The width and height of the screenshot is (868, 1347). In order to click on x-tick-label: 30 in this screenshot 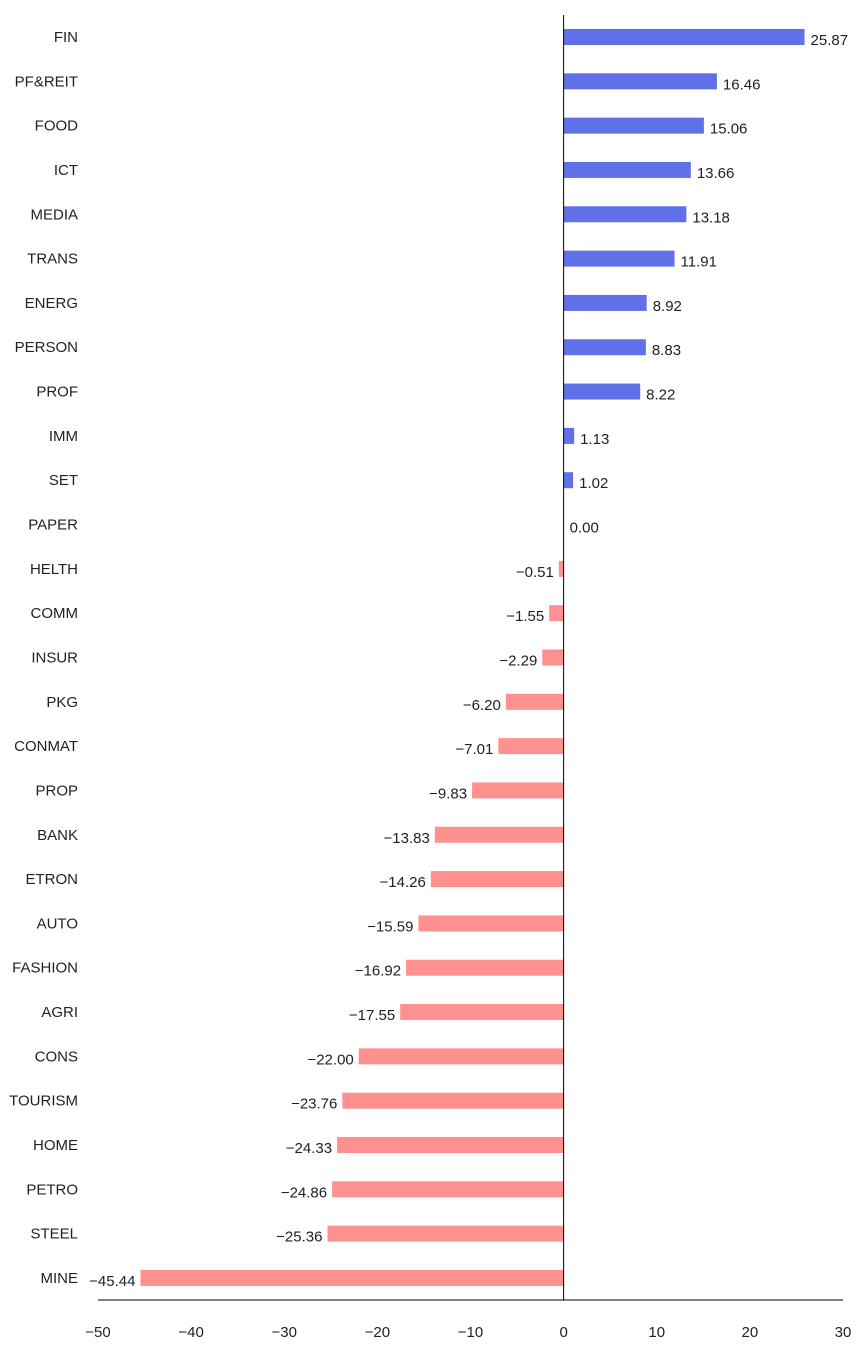, I will do `click(843, 1332)`.